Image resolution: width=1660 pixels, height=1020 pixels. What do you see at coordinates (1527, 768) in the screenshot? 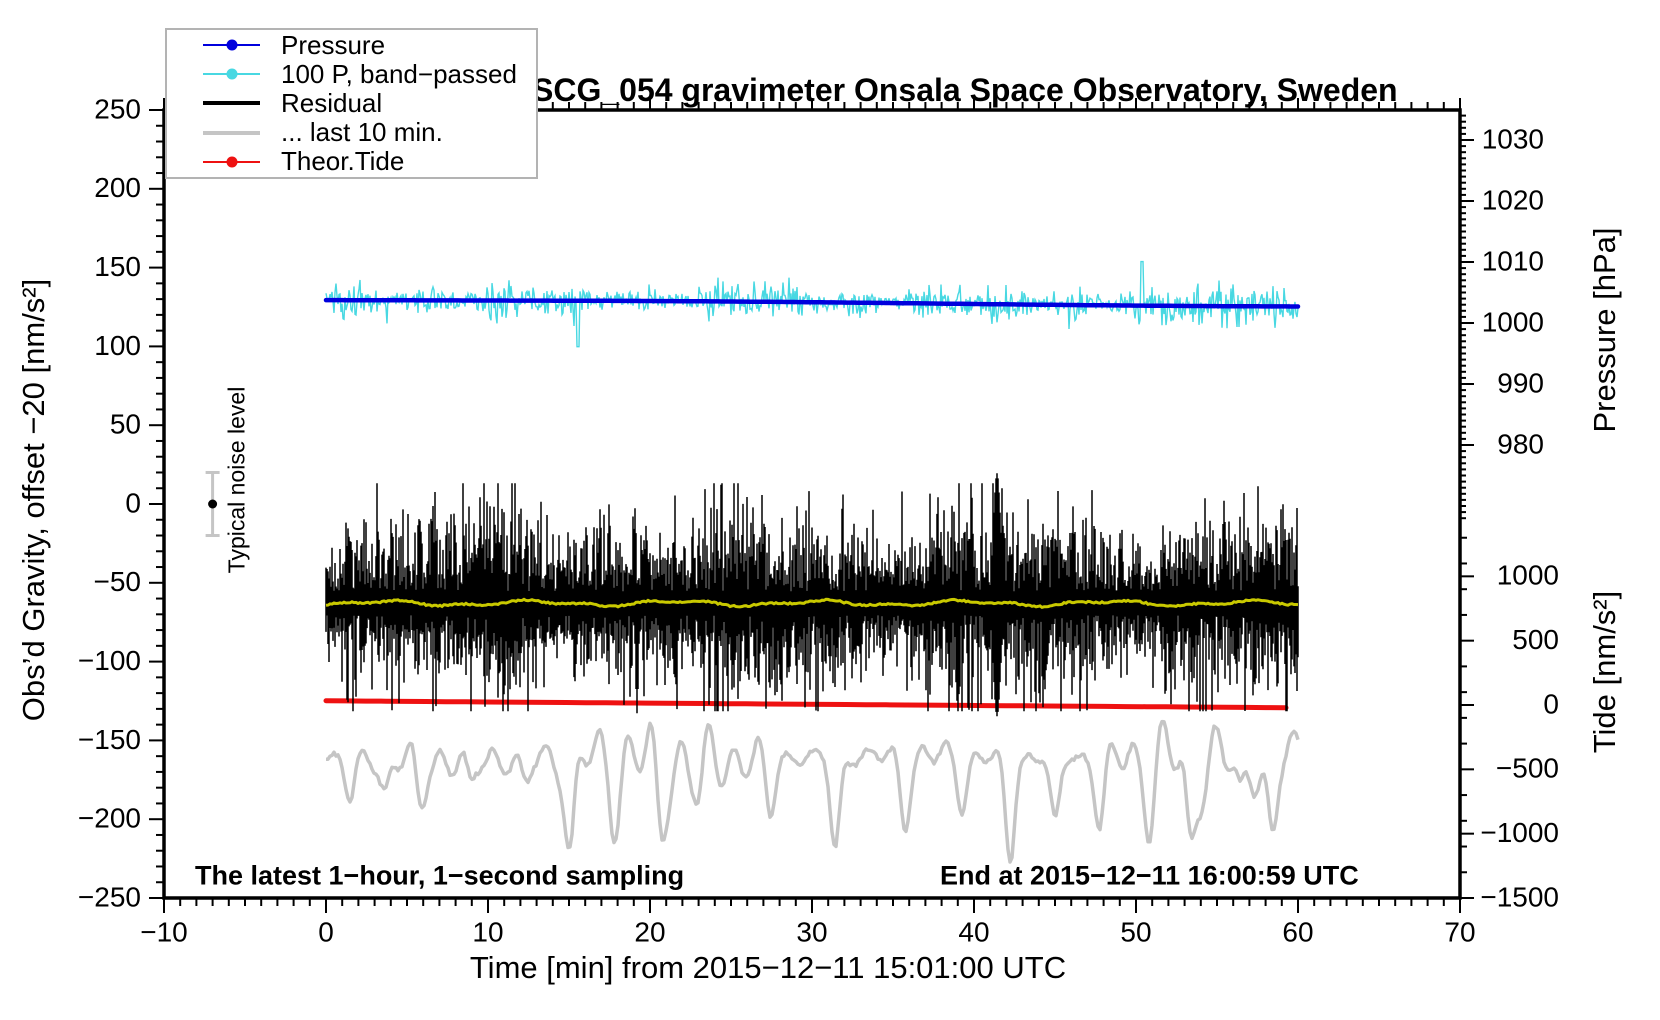
I see `tide-tick-label: −500` at bounding box center [1527, 768].